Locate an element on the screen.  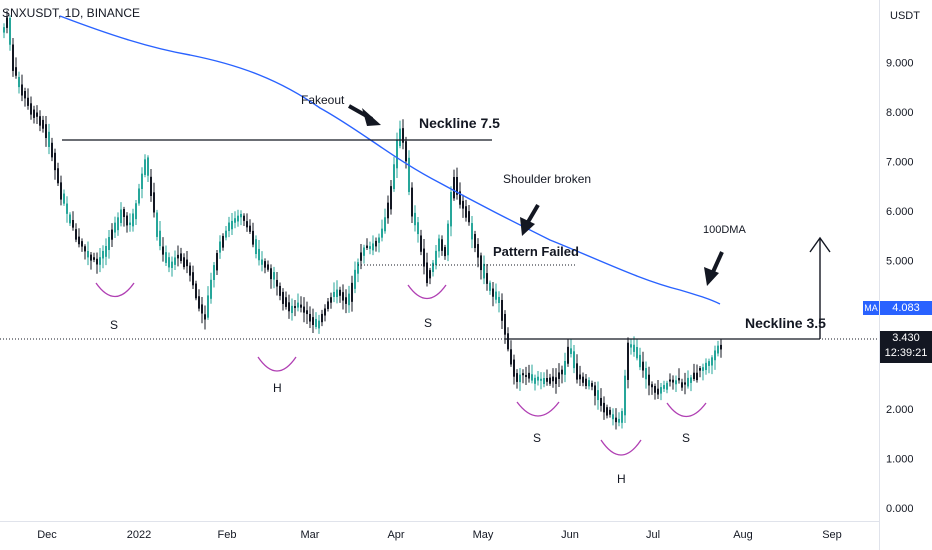
neckline-bottom-label: Neckline 3.5 is located at coordinates (785, 323).